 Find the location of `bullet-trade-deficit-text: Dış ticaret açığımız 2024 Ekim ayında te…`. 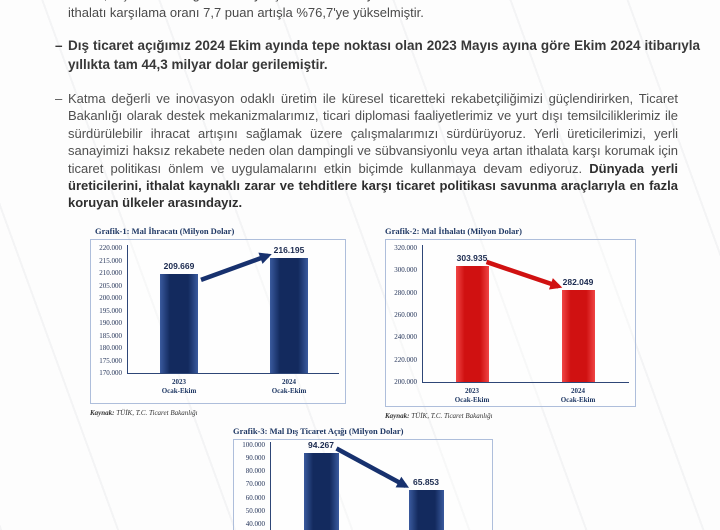

bullet-trade-deficit-text: Dış ticaret açığımız 2024 Ekim ayında te… is located at coordinates (384, 55).